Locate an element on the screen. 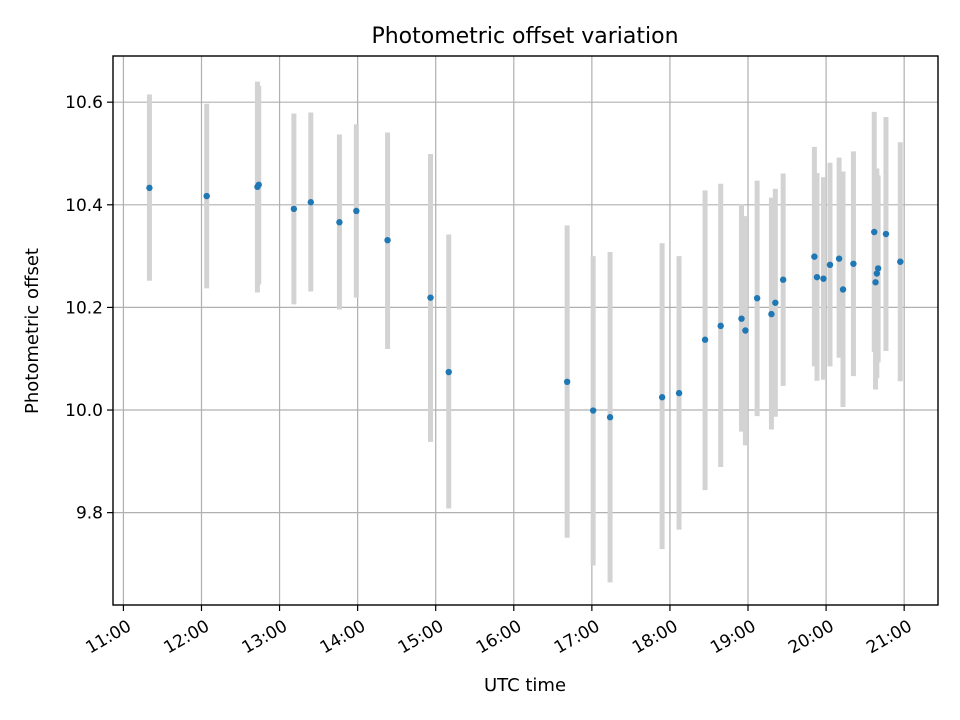 This screenshot has width=960, height=720. chart-title: Photometric offset variation is located at coordinates (524, 36).